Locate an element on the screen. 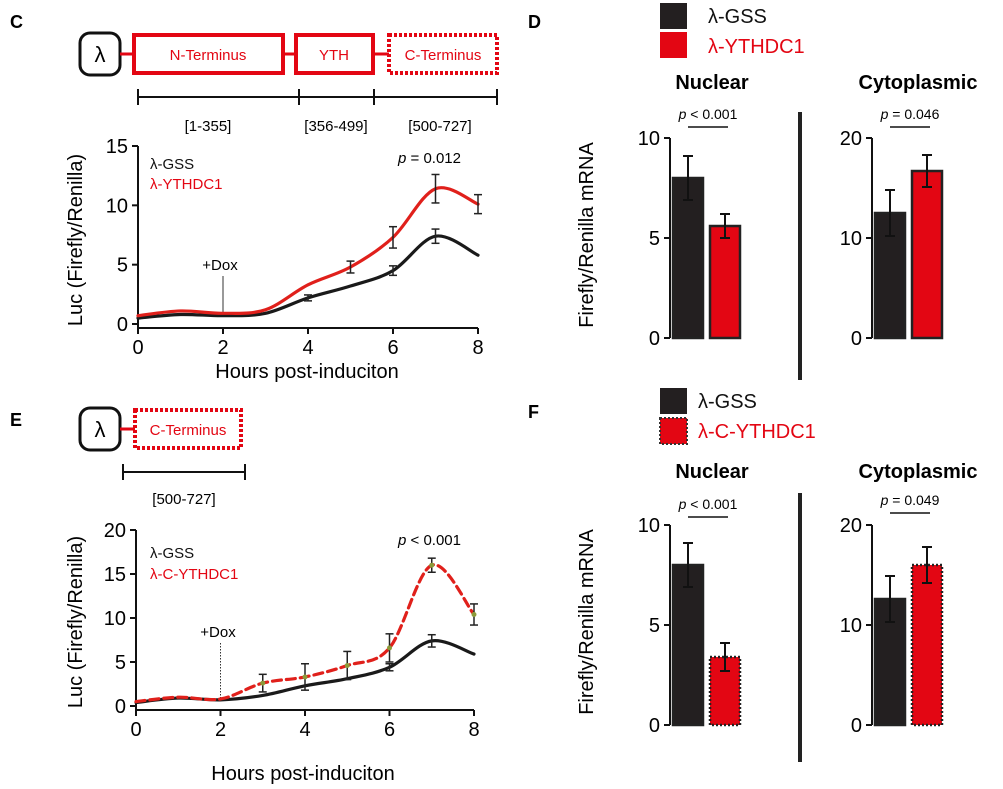  range-bracket-e is located at coordinates (184, 472).